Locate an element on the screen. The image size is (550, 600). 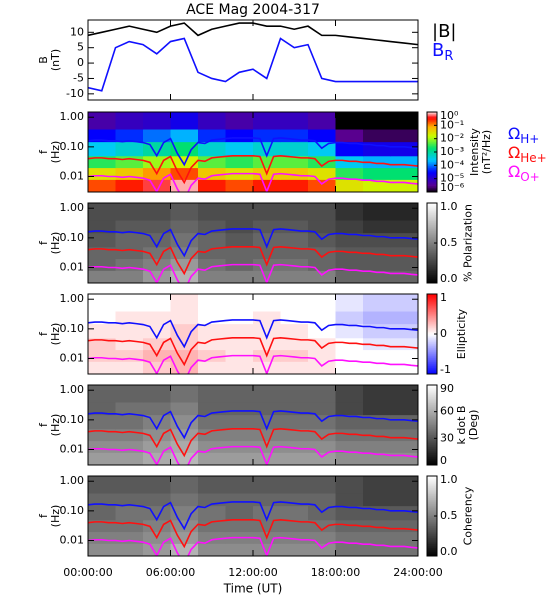
legend-entry: BR is located at coordinates (442, 52).